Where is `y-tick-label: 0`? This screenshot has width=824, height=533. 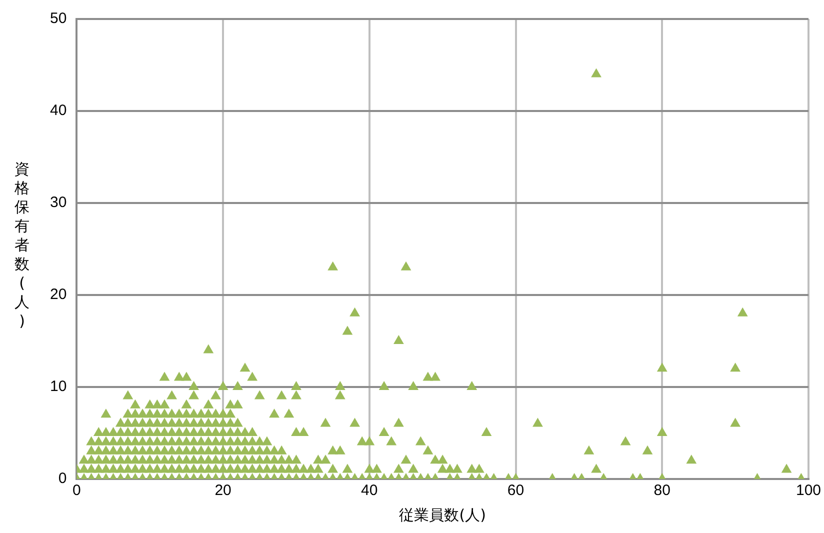
y-tick-label: 0 is located at coordinates (62, 479).